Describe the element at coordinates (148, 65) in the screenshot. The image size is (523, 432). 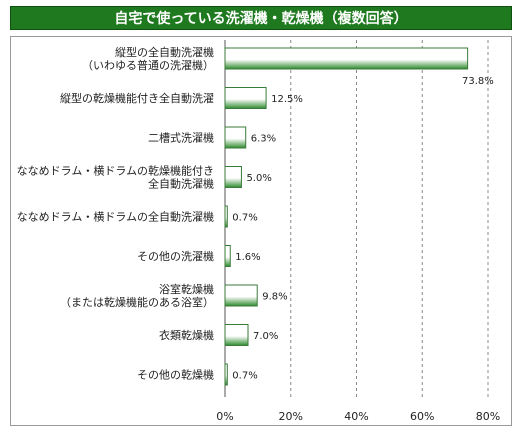
I see `category-label-0-1: （いわゆる普通の洗濯機）` at that location.